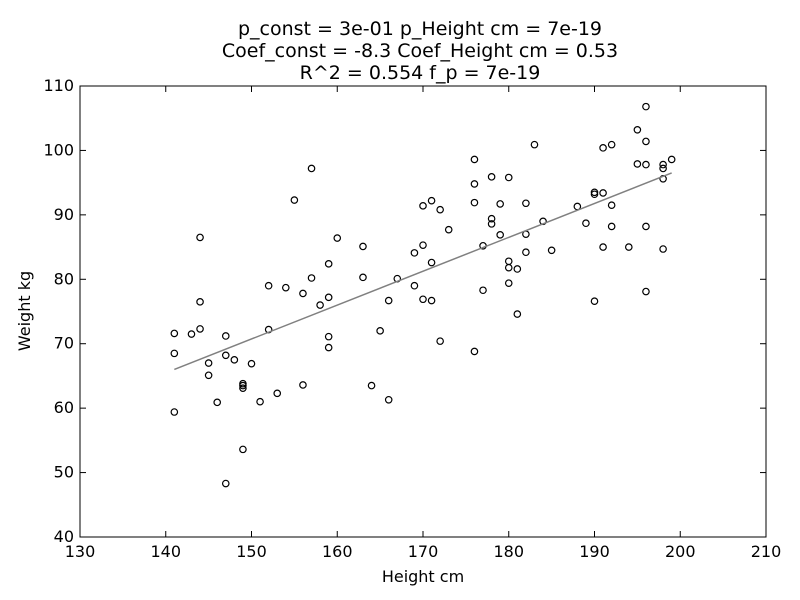 Image resolution: width=800 pixels, height=600 pixels. I want to click on y-tick-label: 100, so click(58, 149).